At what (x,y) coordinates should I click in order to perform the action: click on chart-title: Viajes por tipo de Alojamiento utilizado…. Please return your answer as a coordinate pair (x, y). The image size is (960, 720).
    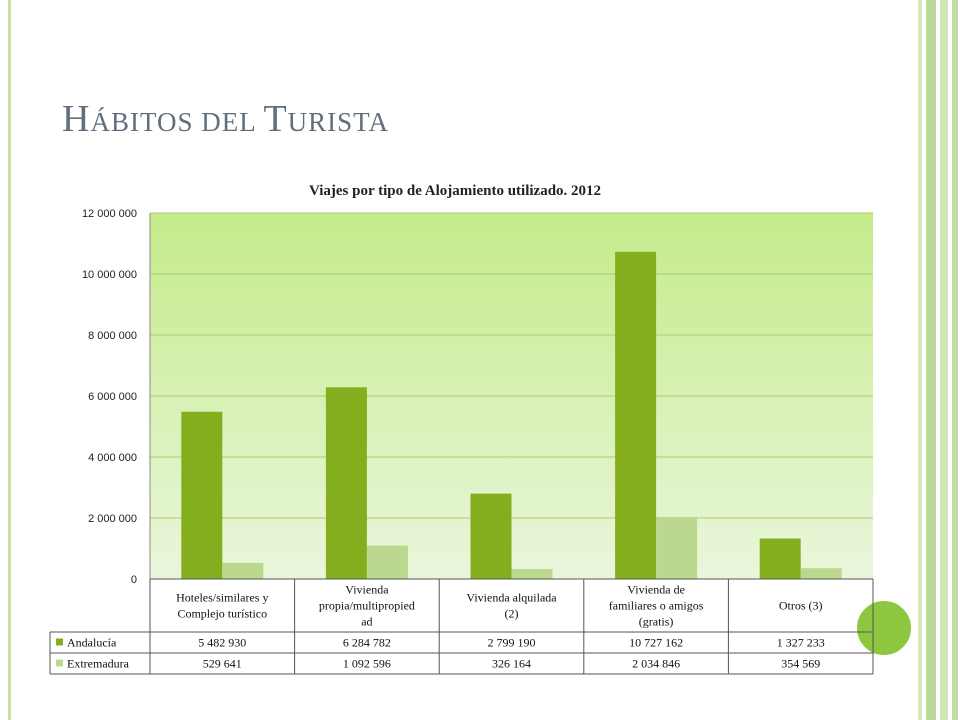
    Looking at the image, I should click on (455, 191).